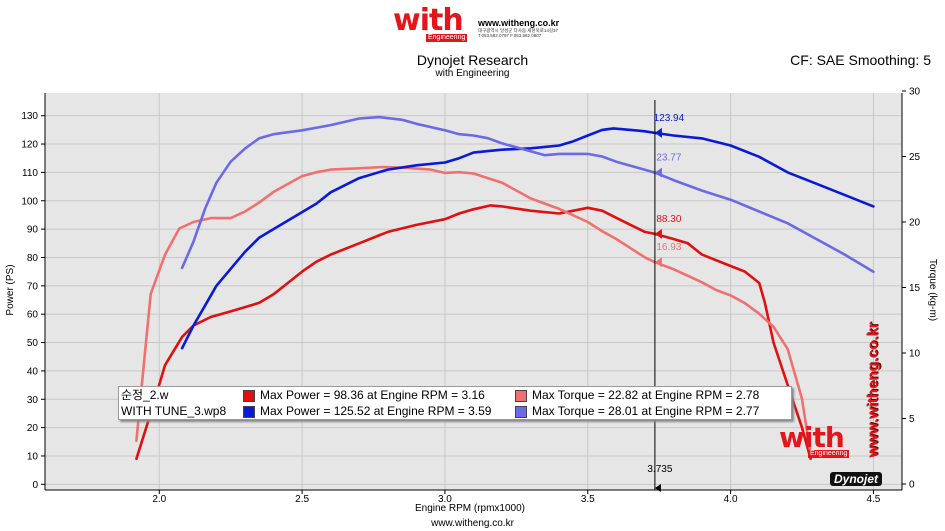  I want to click on correction-factor-label: CF: SAE Smoothing: 5, so click(860, 60).